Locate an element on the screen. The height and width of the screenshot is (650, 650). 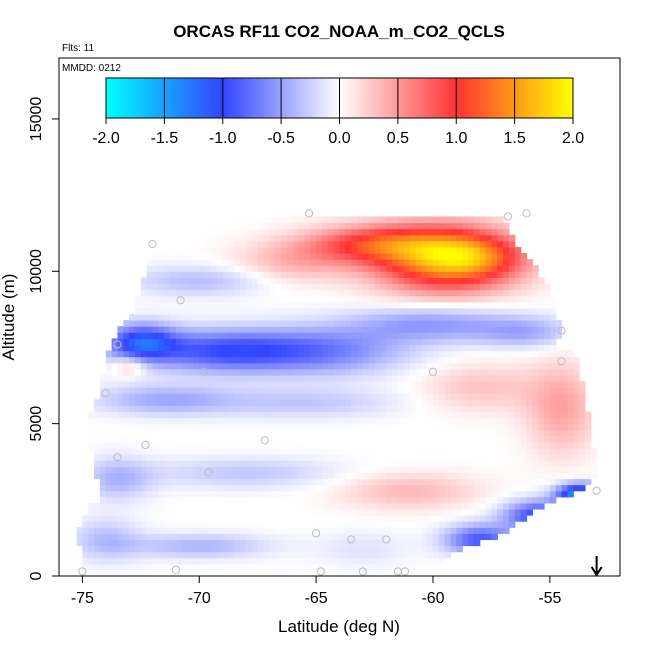
colorbar-tick-label: -0.5 is located at coordinates (281, 138).